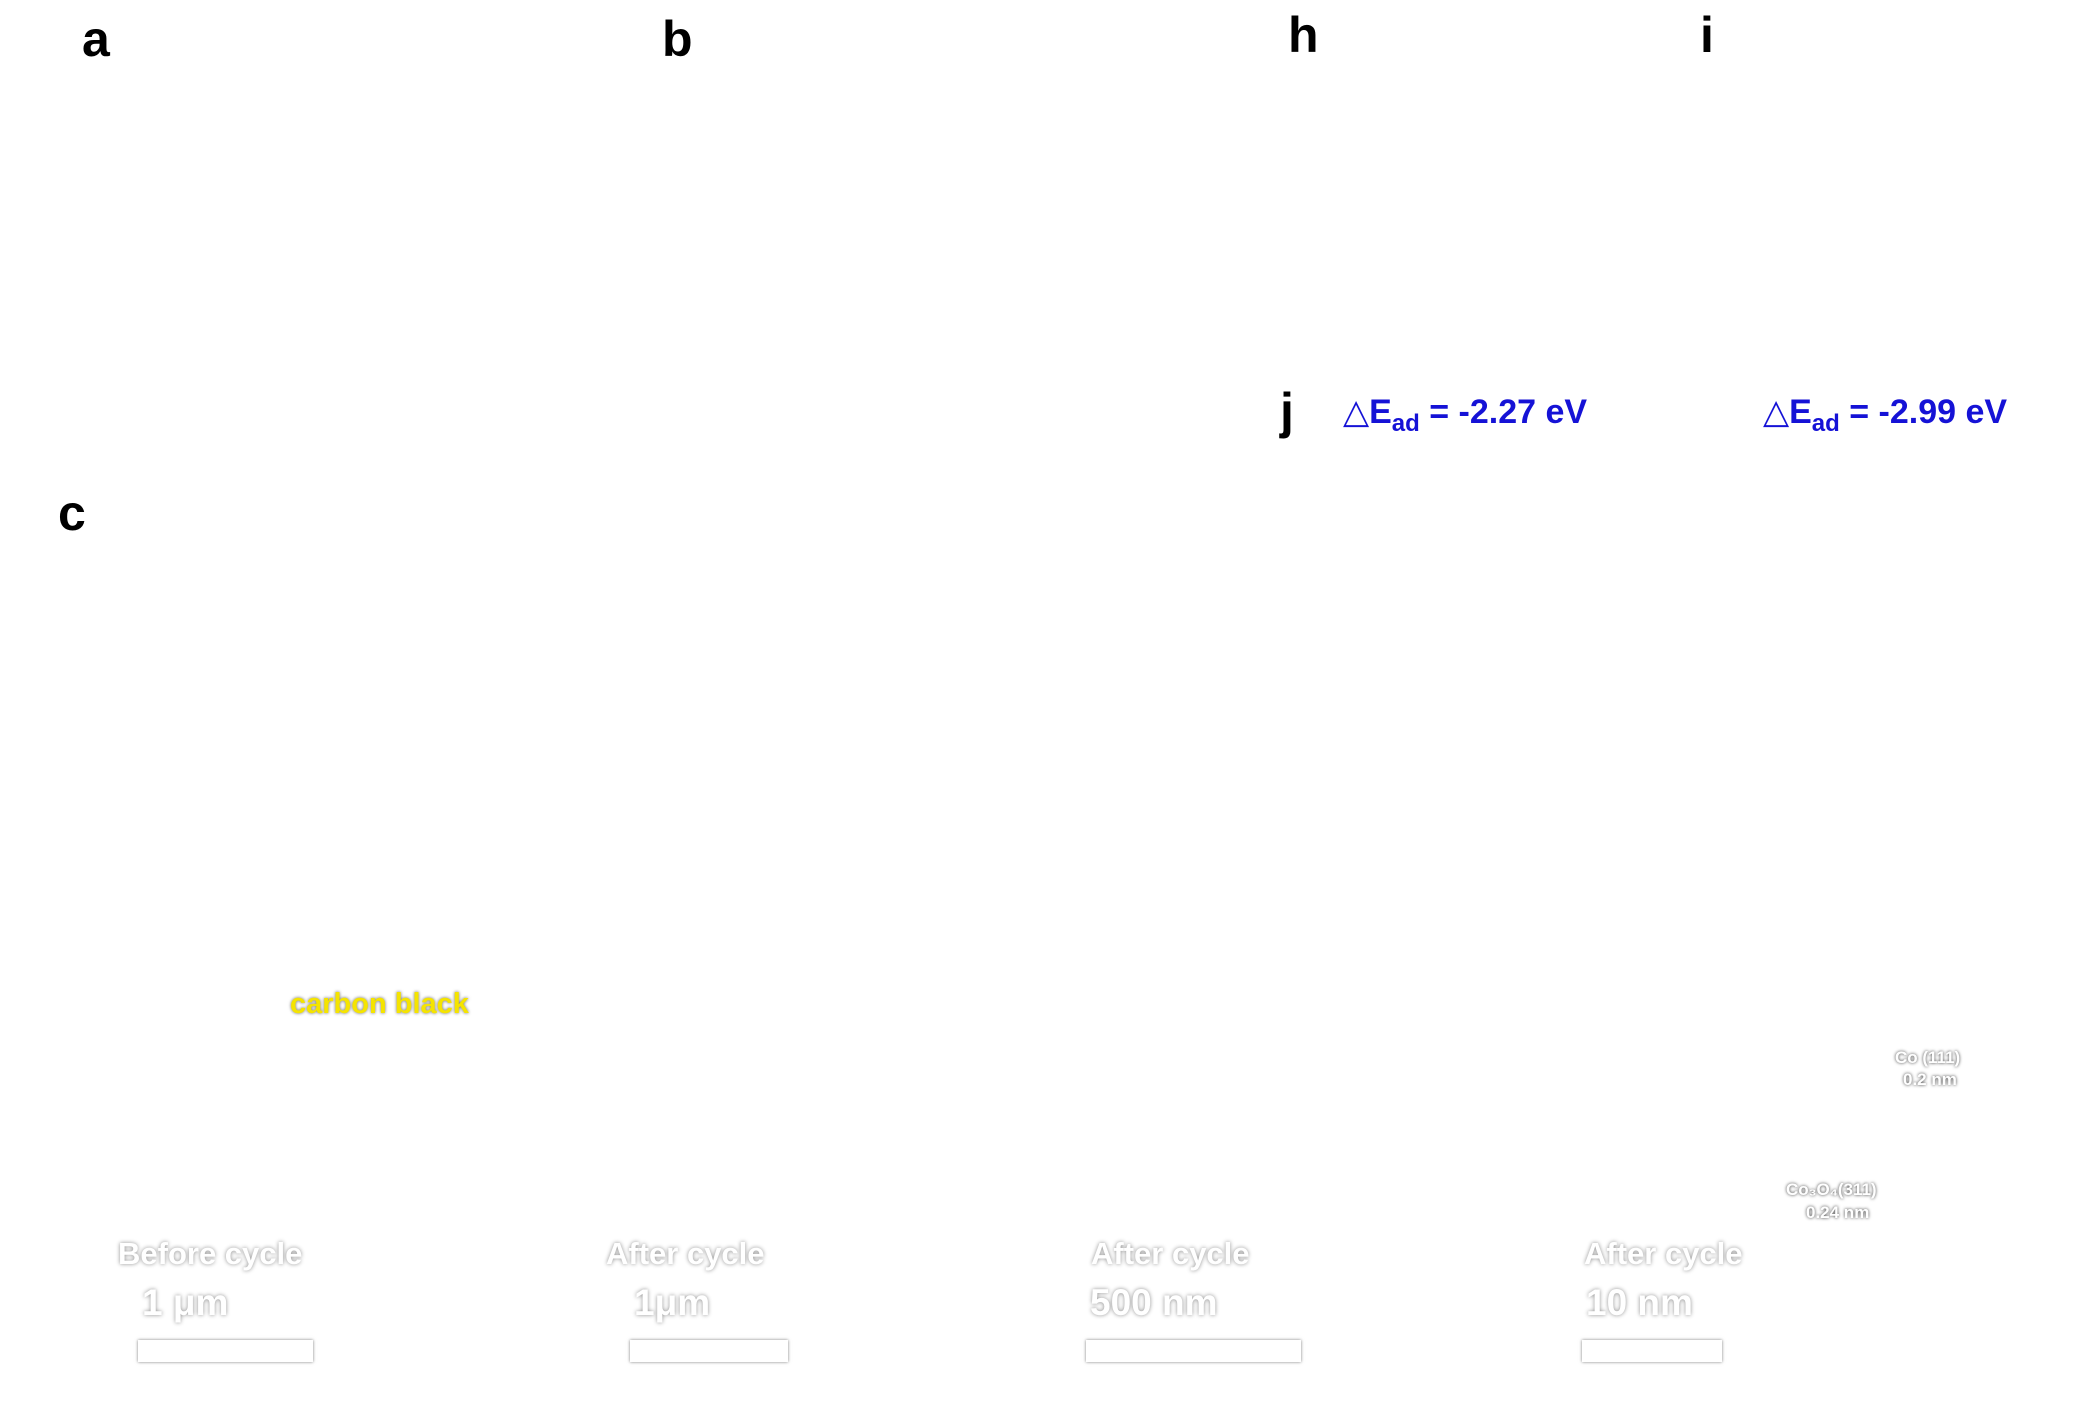 This screenshot has height=1417, width=2091. What do you see at coordinates (1193, 1351) in the screenshot?
I see `scale-bar-f` at bounding box center [1193, 1351].